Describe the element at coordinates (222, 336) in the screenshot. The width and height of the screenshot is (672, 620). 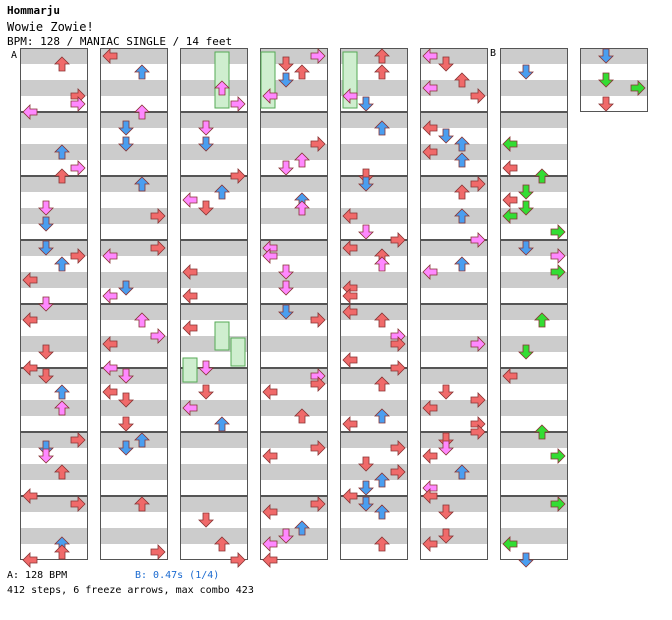
I see `freeze-arrow` at that location.